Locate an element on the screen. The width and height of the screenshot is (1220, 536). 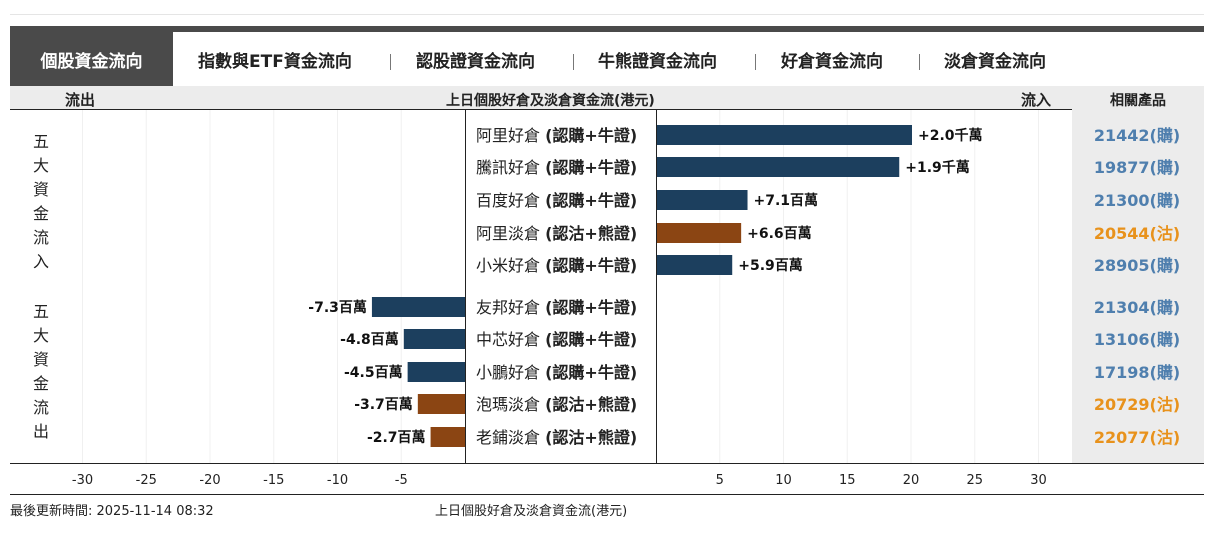
stock-name: 小鵬好倉 is located at coordinates (510, 372).